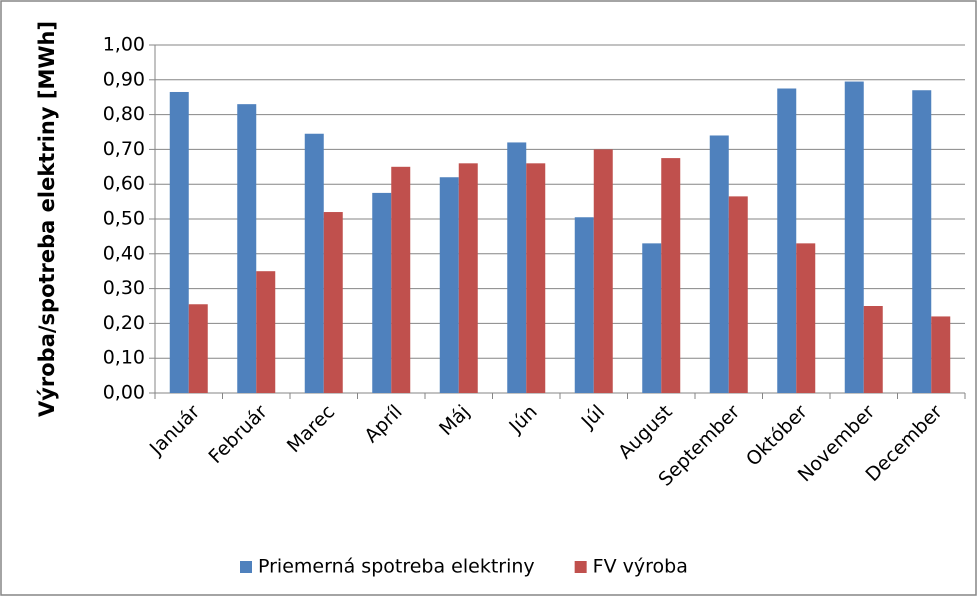 The height and width of the screenshot is (597, 978). What do you see at coordinates (124, 323) in the screenshot?
I see `y-tick-label: 0,20` at bounding box center [124, 323].